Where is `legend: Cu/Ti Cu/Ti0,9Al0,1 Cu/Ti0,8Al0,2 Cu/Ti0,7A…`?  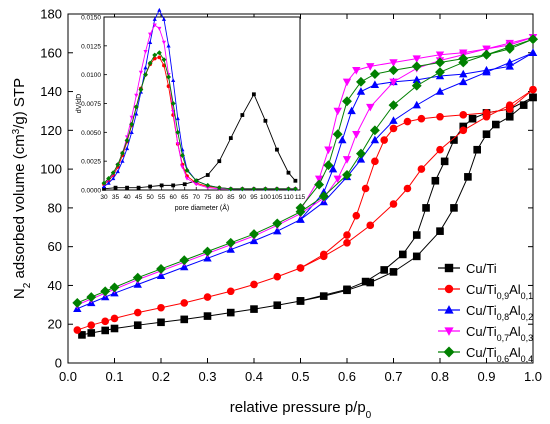 legend: Cu/Ti Cu/Ti0,9Al0,1 Cu/Ti0,8Al0,2 Cu/Ti0,7A… is located at coordinates (485, 312).